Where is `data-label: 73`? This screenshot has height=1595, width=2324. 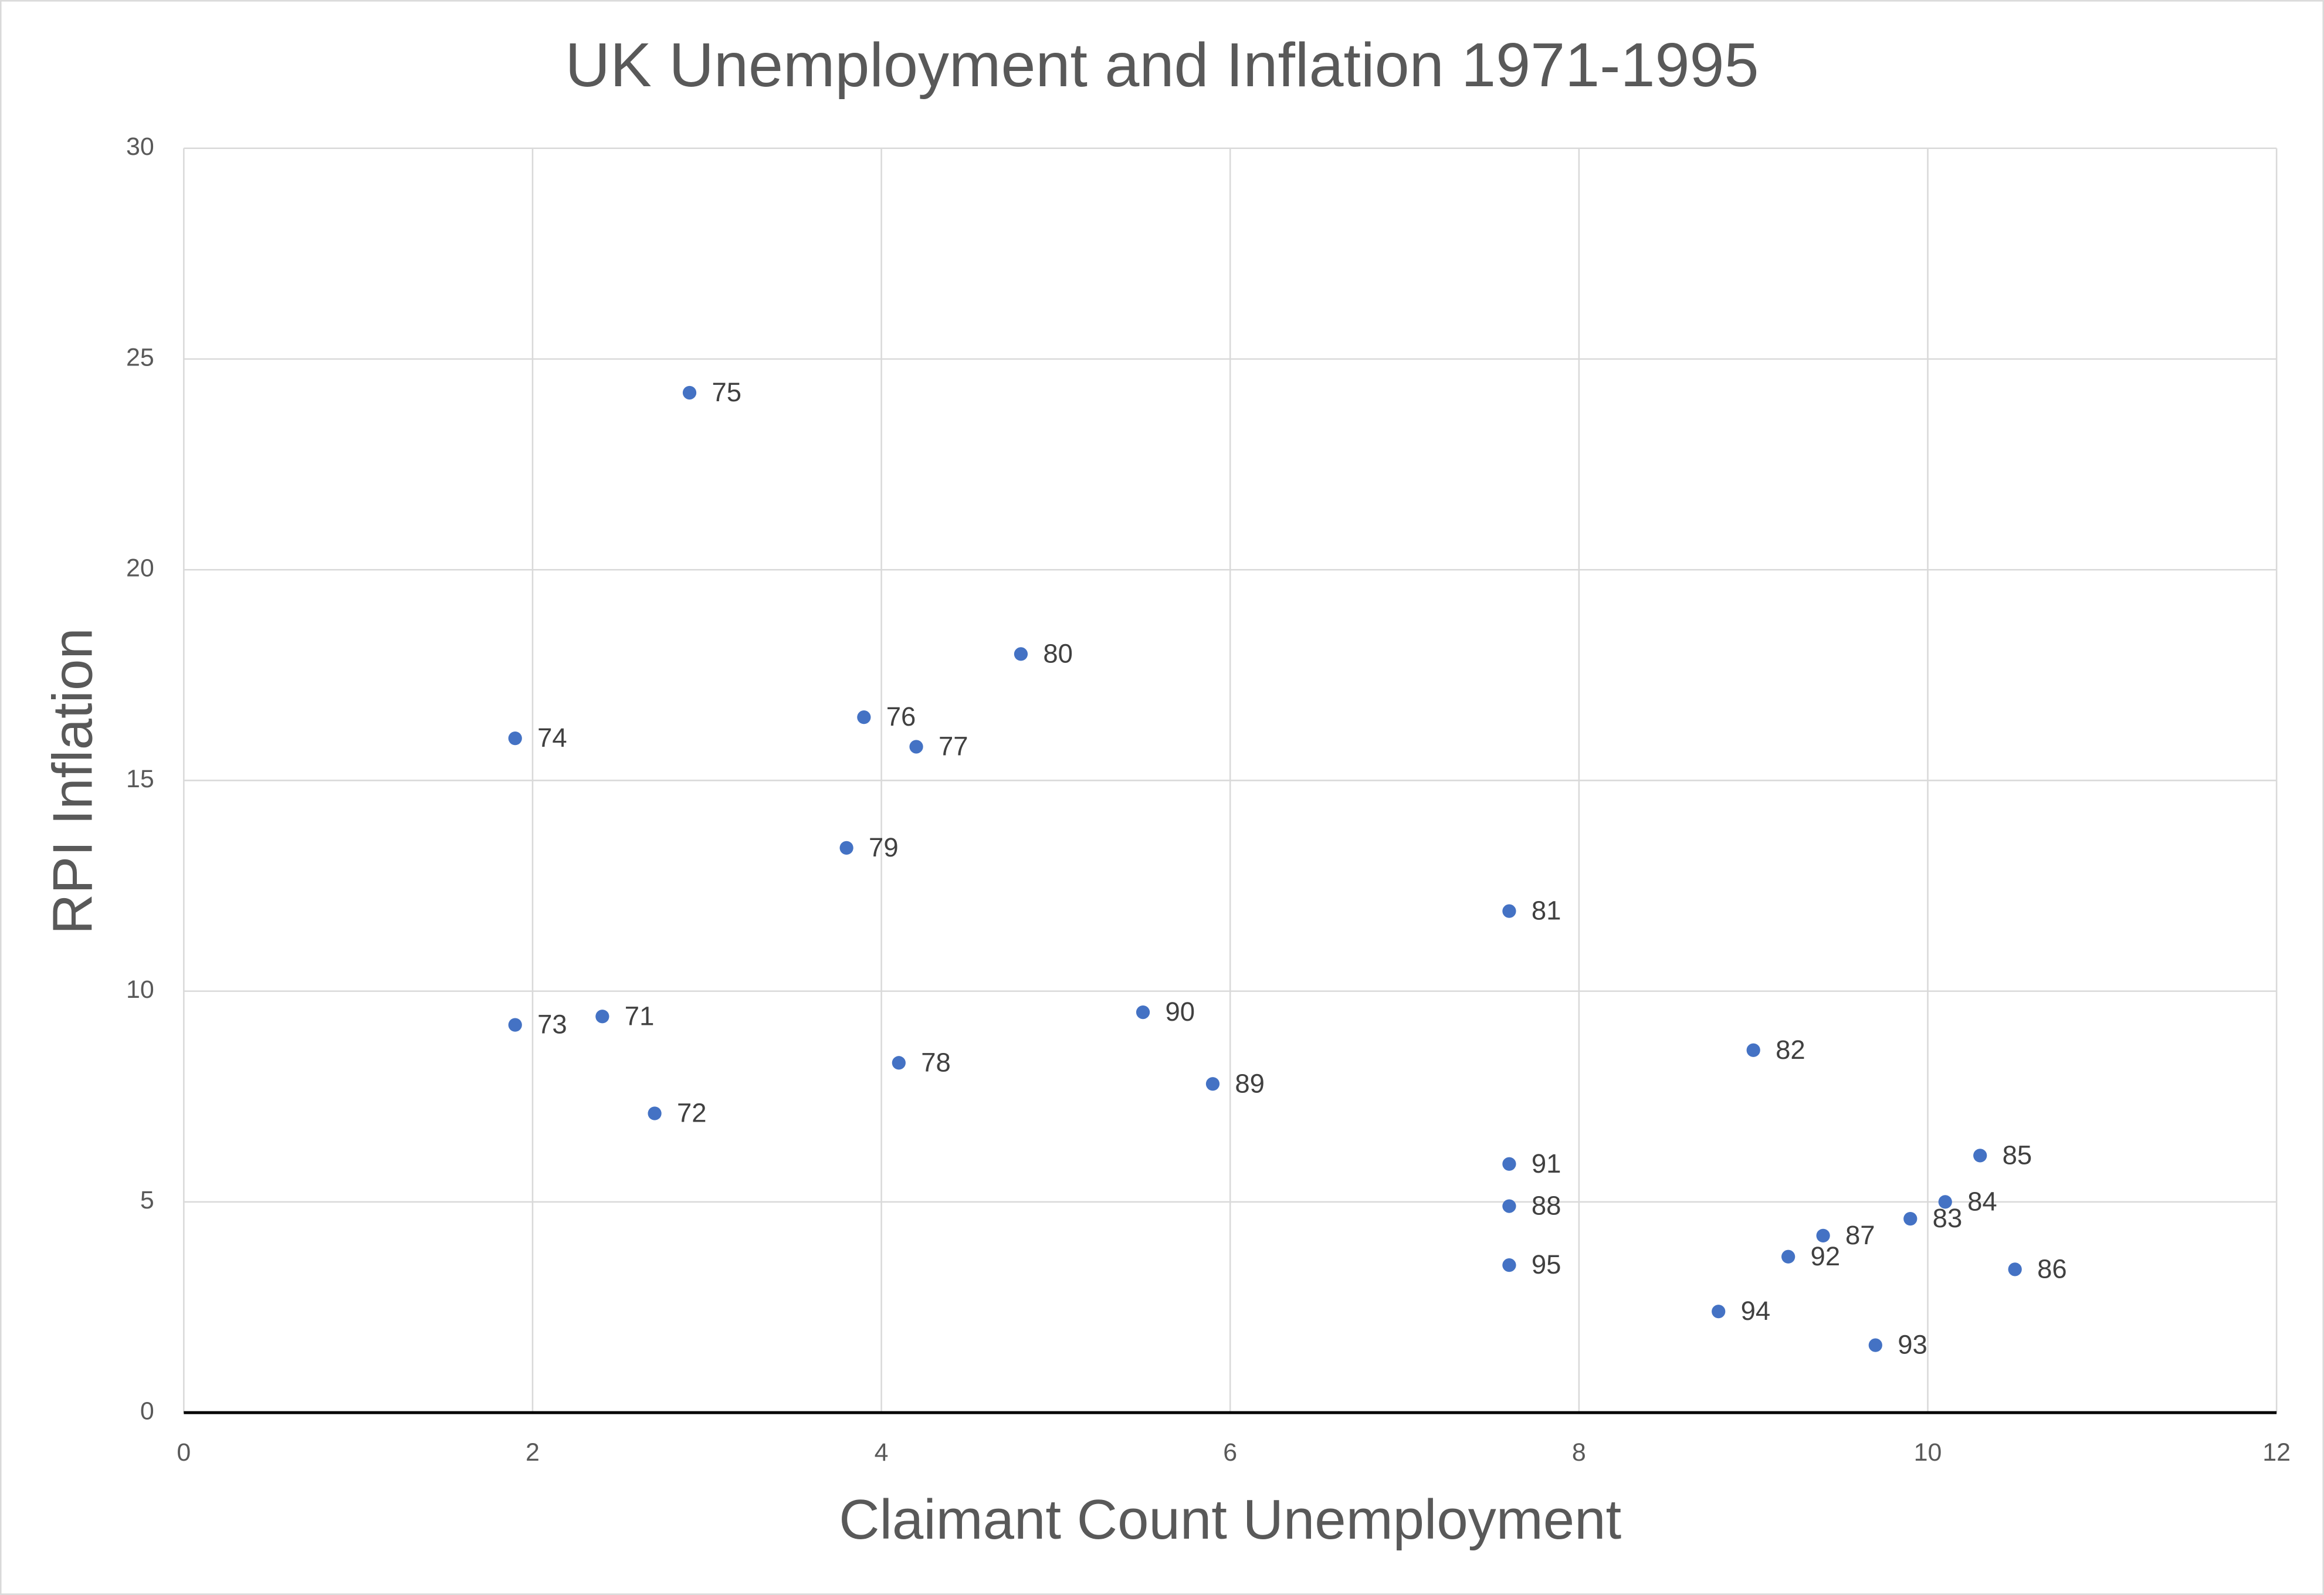
data-label: 73 is located at coordinates (552, 1024).